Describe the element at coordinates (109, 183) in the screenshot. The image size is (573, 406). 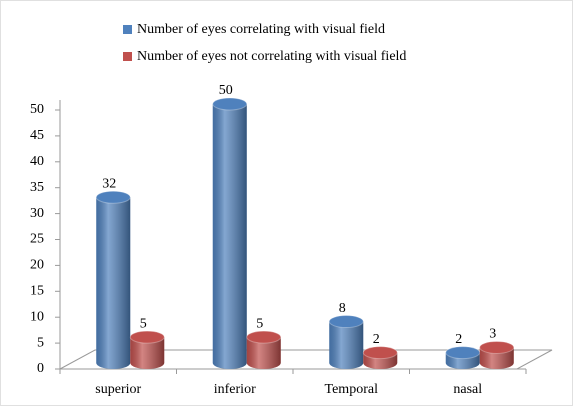
I see `data-label: 32` at that location.